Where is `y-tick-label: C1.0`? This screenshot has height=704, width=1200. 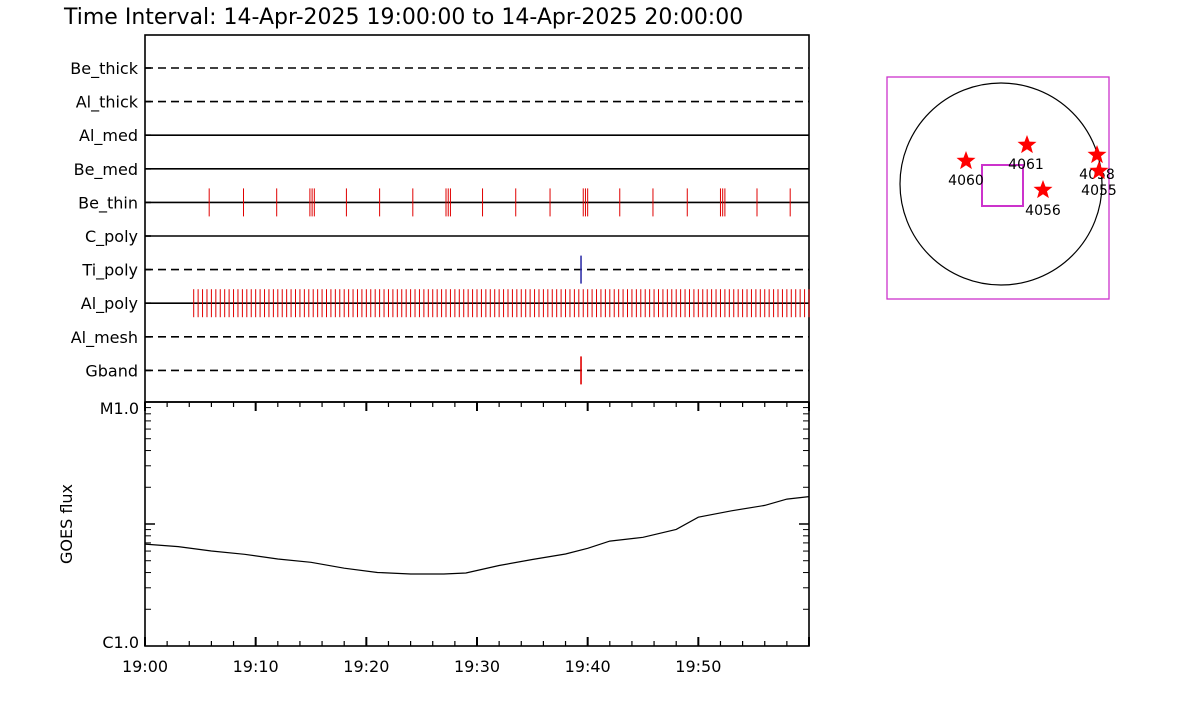 y-tick-label: C1.0 is located at coordinates (120, 642).